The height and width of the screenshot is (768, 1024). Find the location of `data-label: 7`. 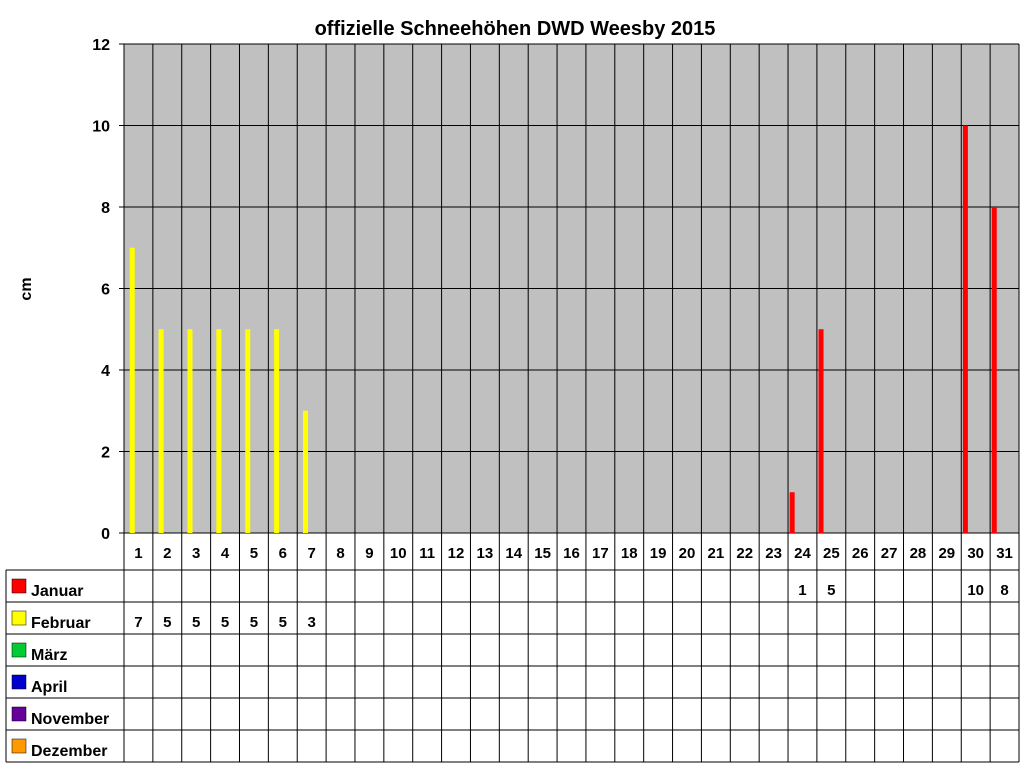

data-label: 7 is located at coordinates (138, 622).